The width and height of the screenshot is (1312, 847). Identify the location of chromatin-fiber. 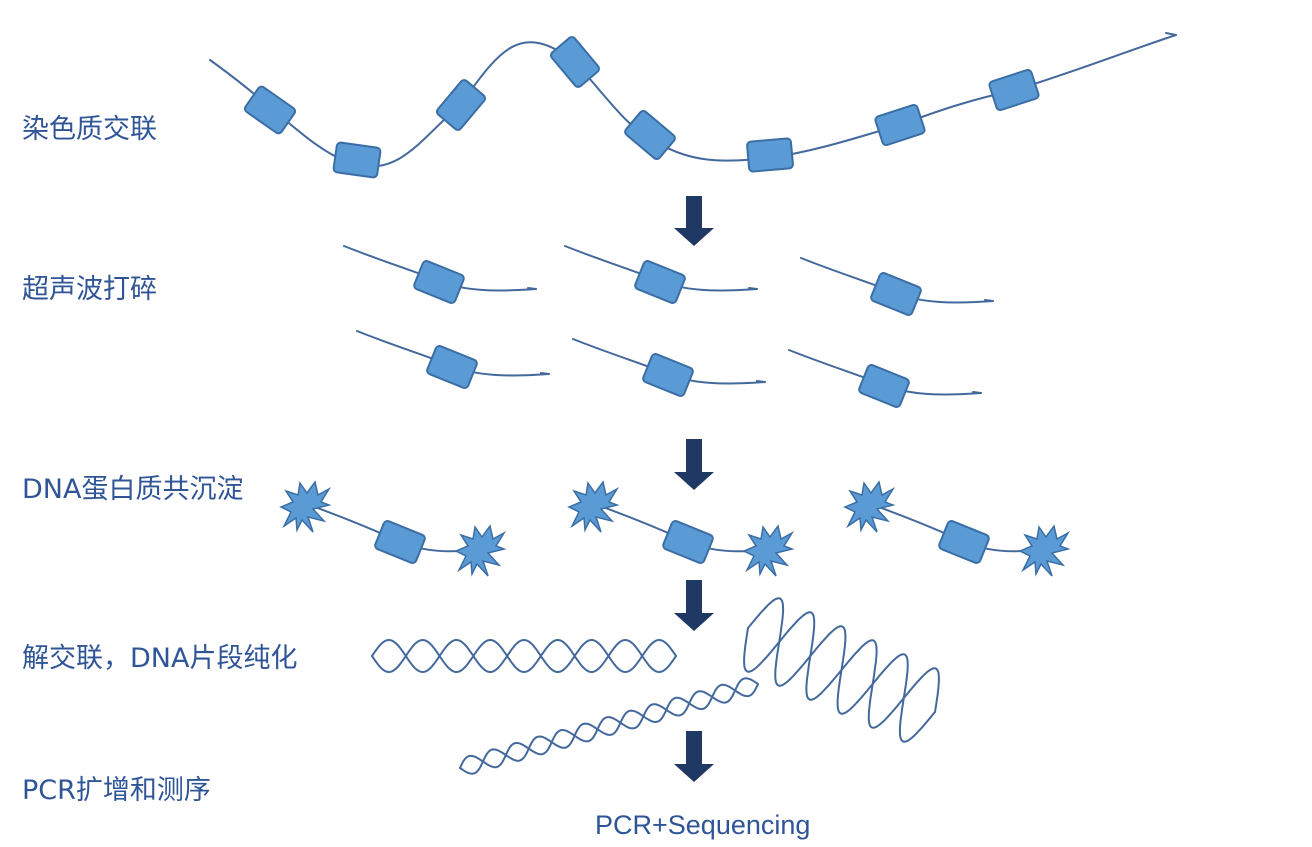
(693, 105).